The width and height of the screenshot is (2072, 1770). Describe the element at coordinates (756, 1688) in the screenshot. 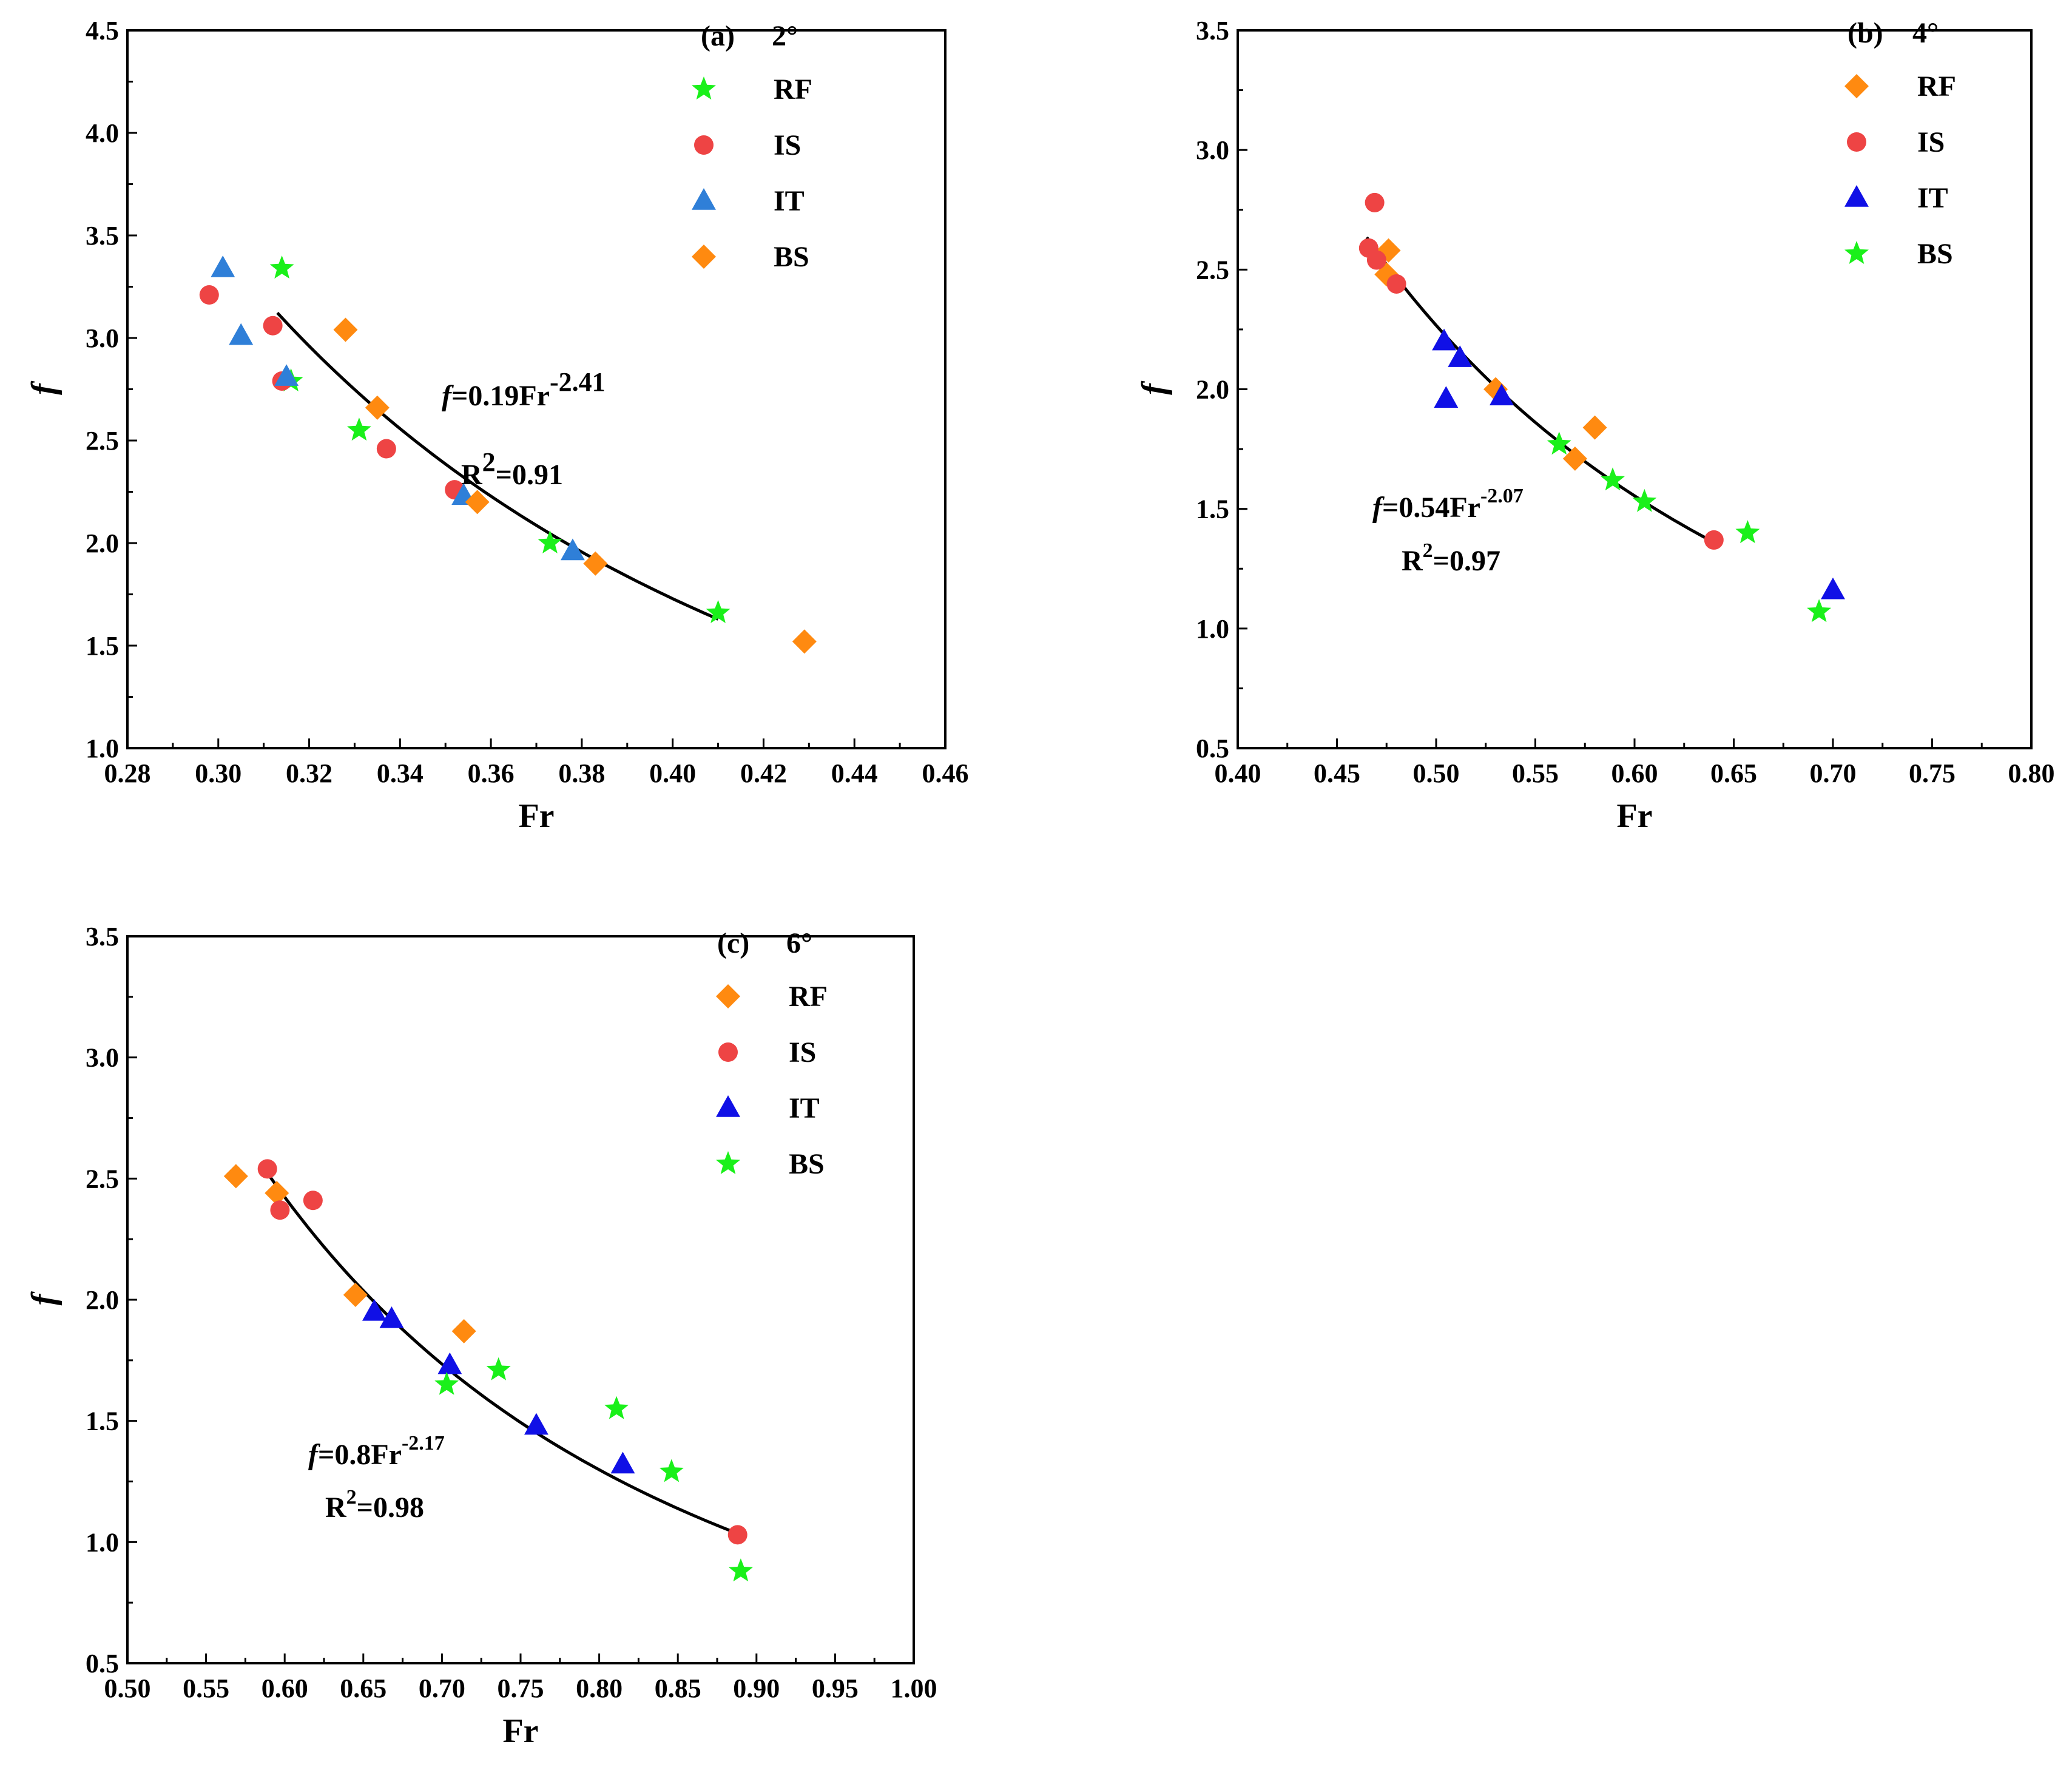

I see `x-tick-label: 0.90` at that location.